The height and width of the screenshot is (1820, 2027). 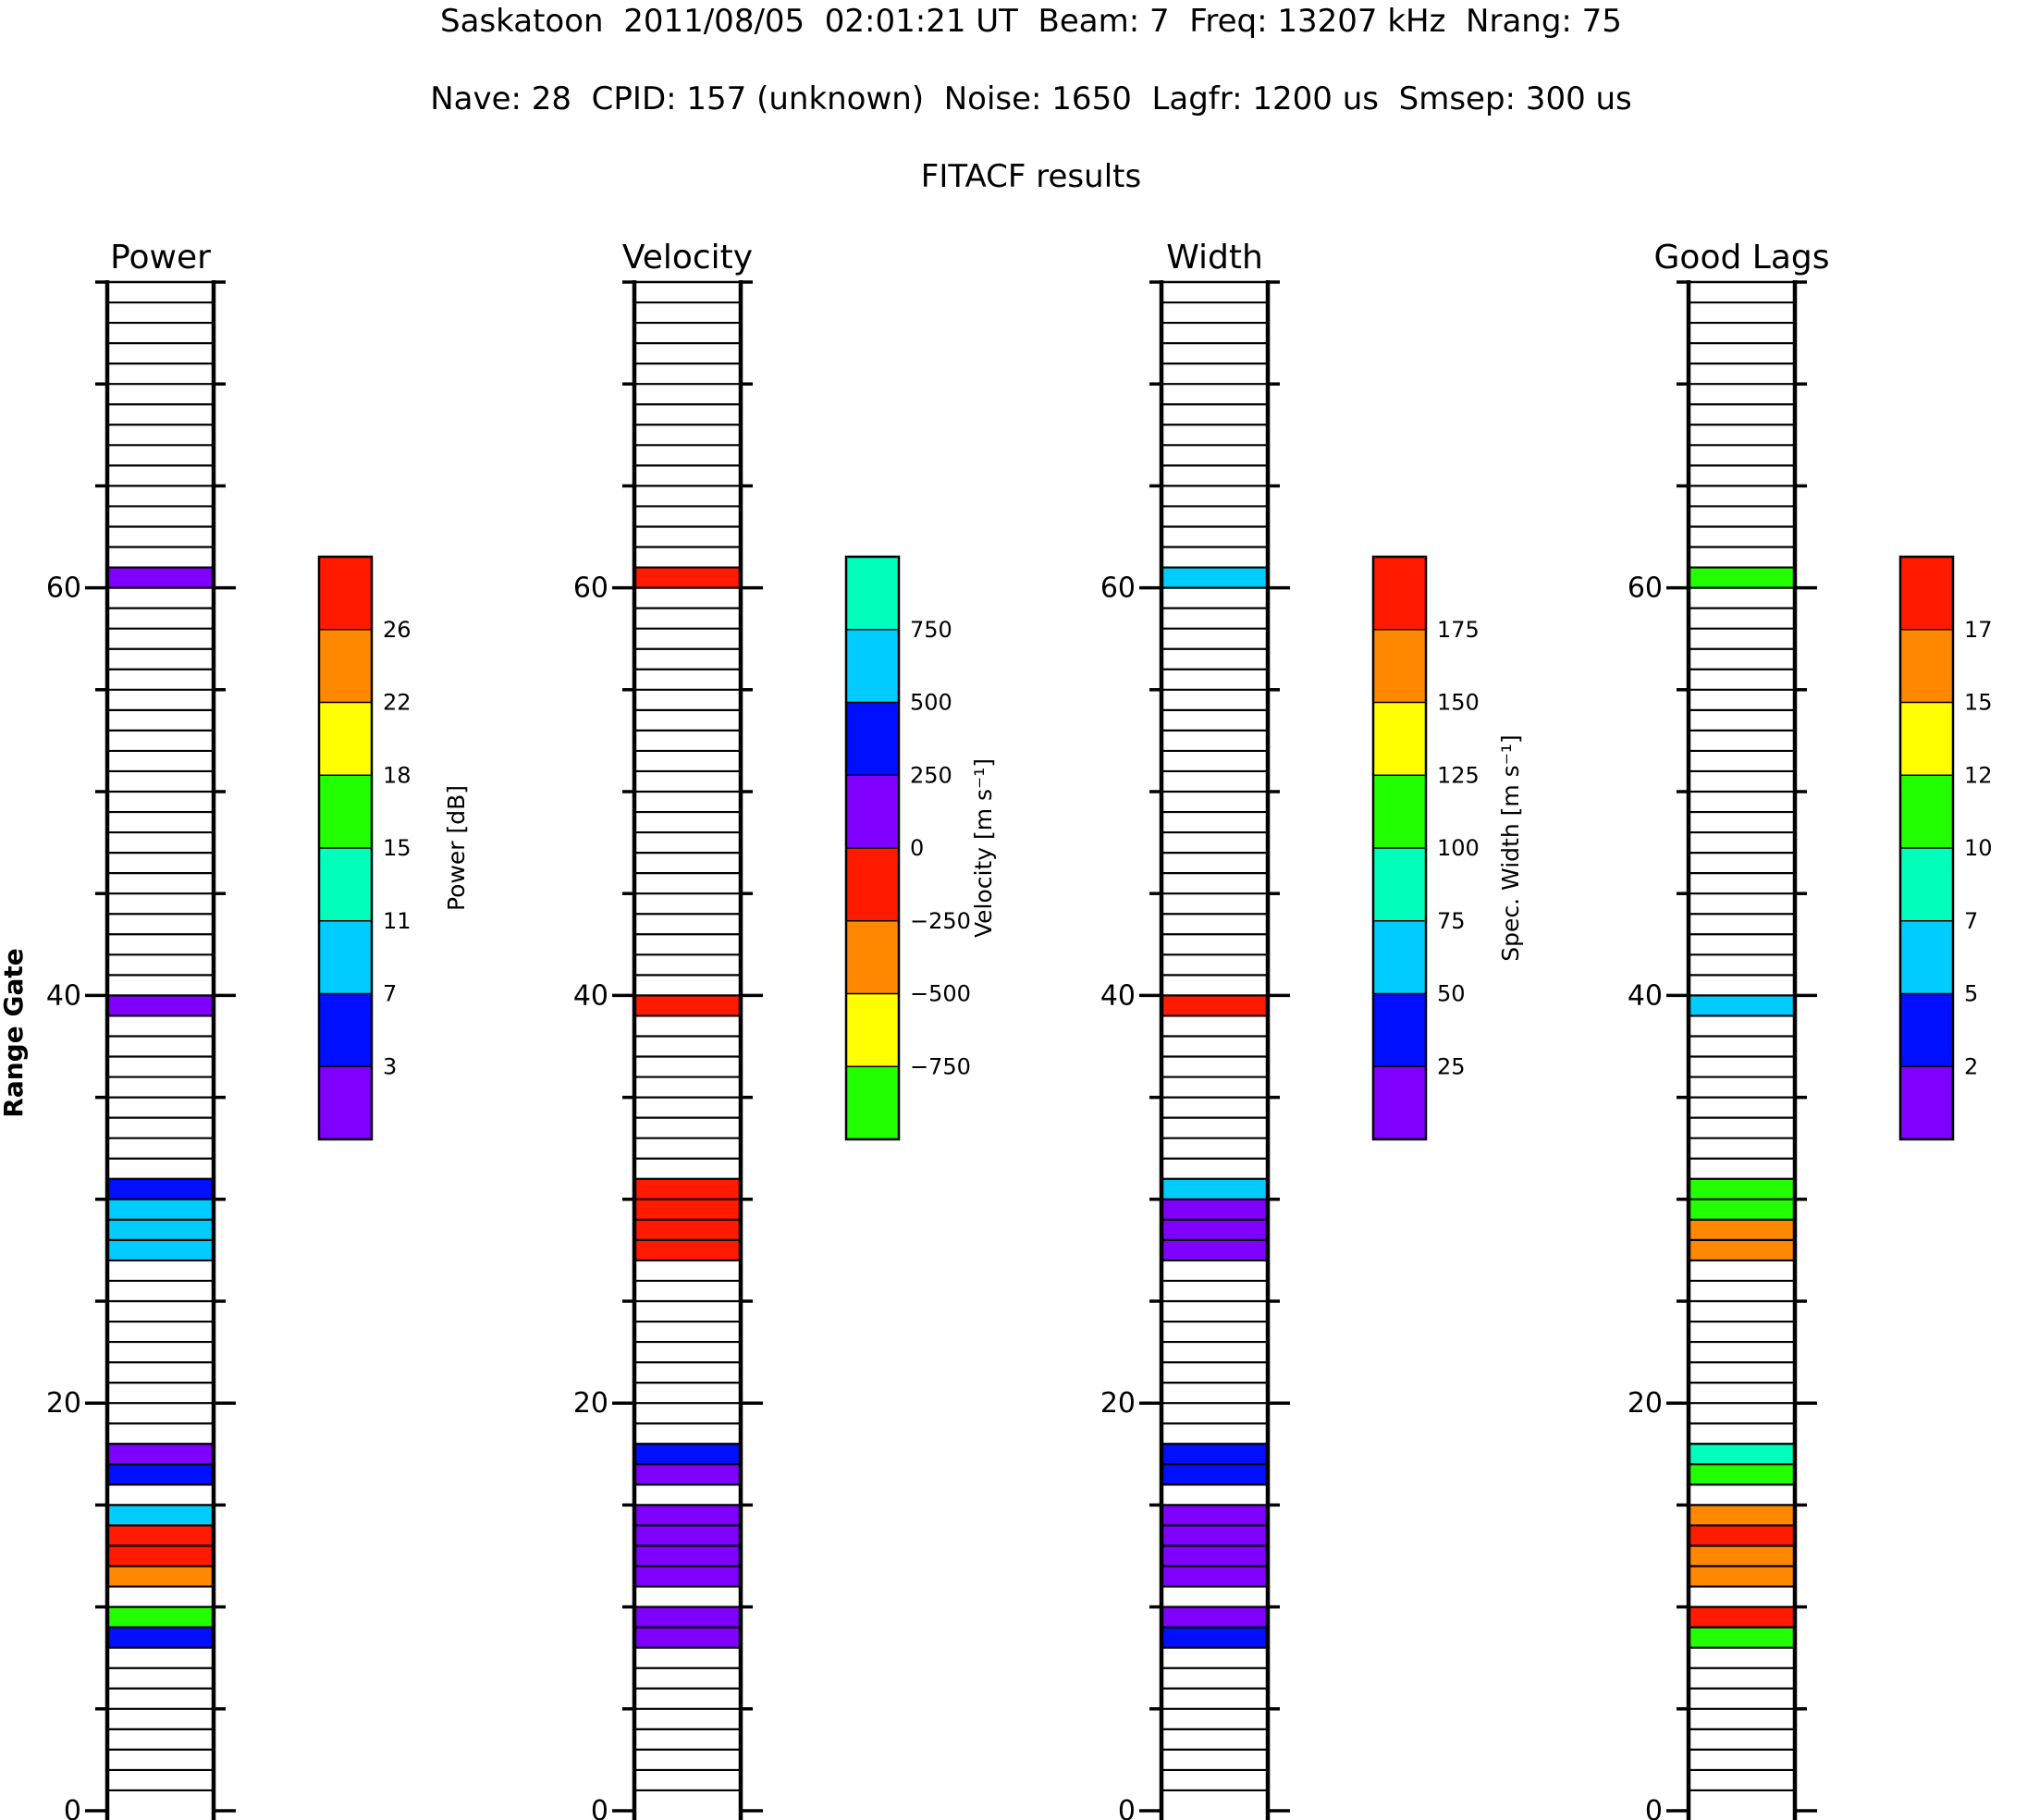 What do you see at coordinates (1458, 848) in the screenshot?
I see `colorbar-label-width: 100` at bounding box center [1458, 848].